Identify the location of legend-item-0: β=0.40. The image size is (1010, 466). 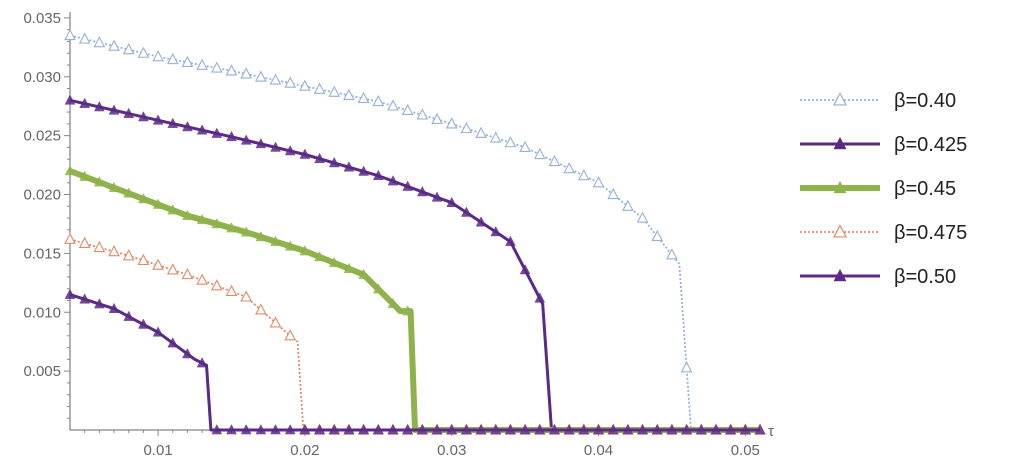
(878, 101).